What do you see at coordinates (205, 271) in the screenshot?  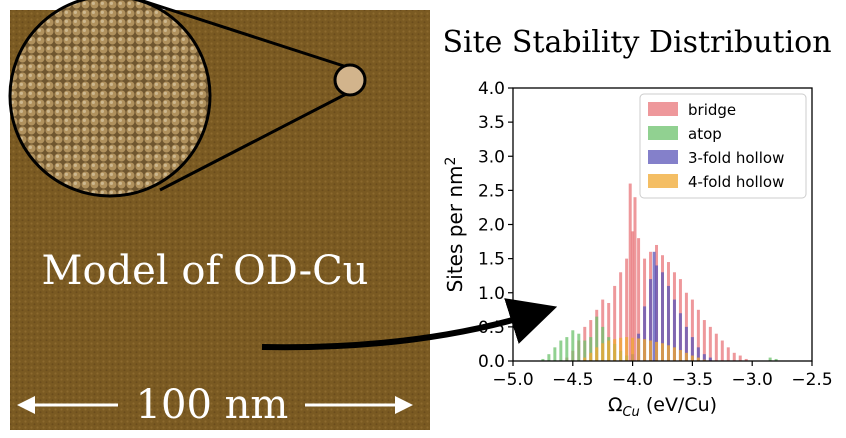 I see `model-label: Model of OD-Cu` at bounding box center [205, 271].